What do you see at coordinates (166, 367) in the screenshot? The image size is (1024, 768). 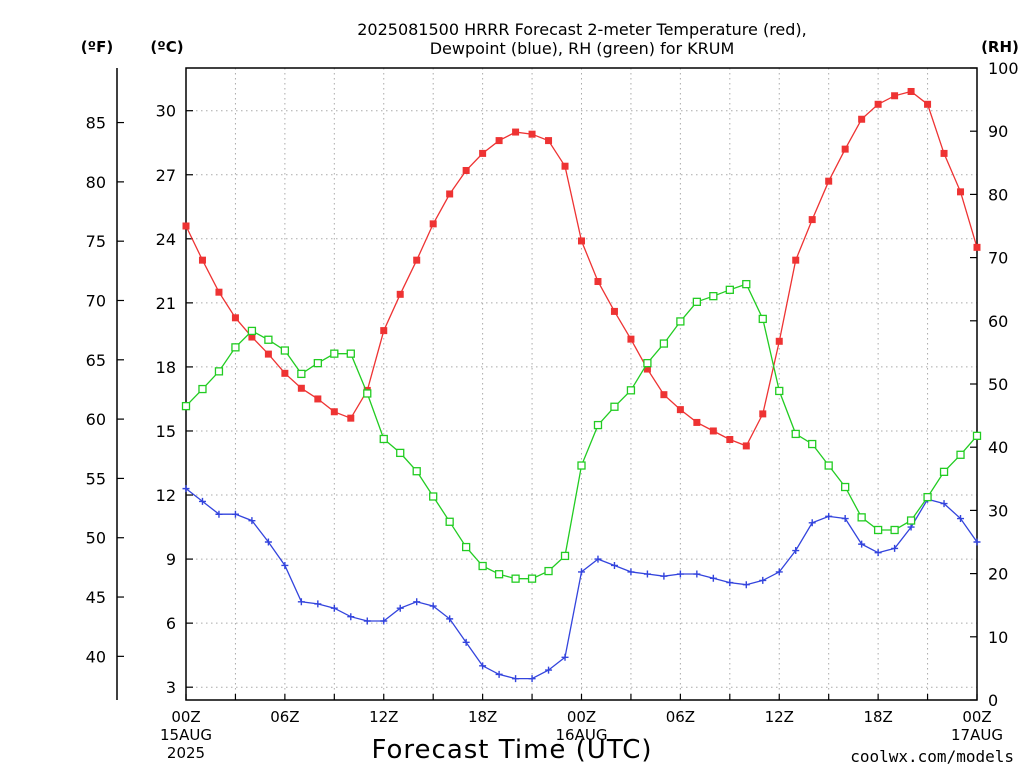 I see `celsius-tick-label: 18` at bounding box center [166, 367].